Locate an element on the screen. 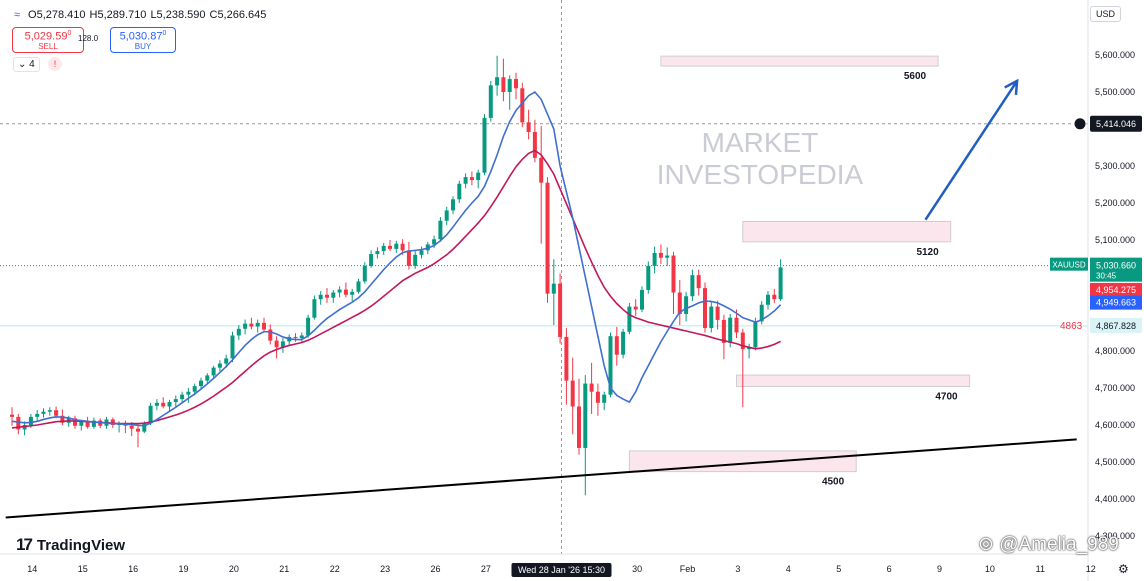 This screenshot has width=1144, height=581. x-tick-label: 15 is located at coordinates (83, 569).